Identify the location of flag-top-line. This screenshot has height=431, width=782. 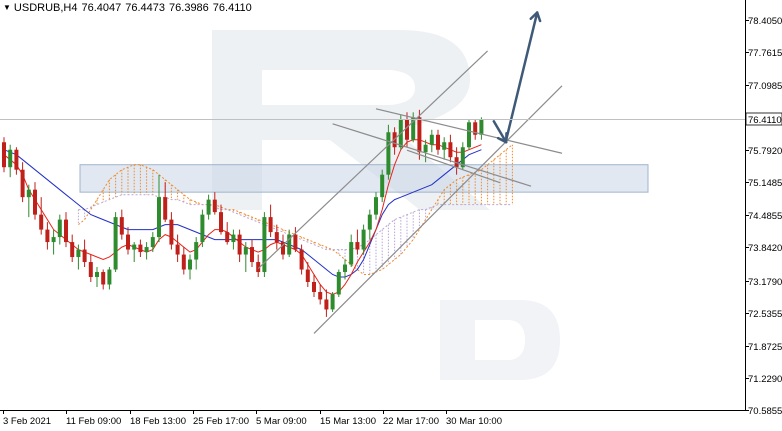
(469, 131).